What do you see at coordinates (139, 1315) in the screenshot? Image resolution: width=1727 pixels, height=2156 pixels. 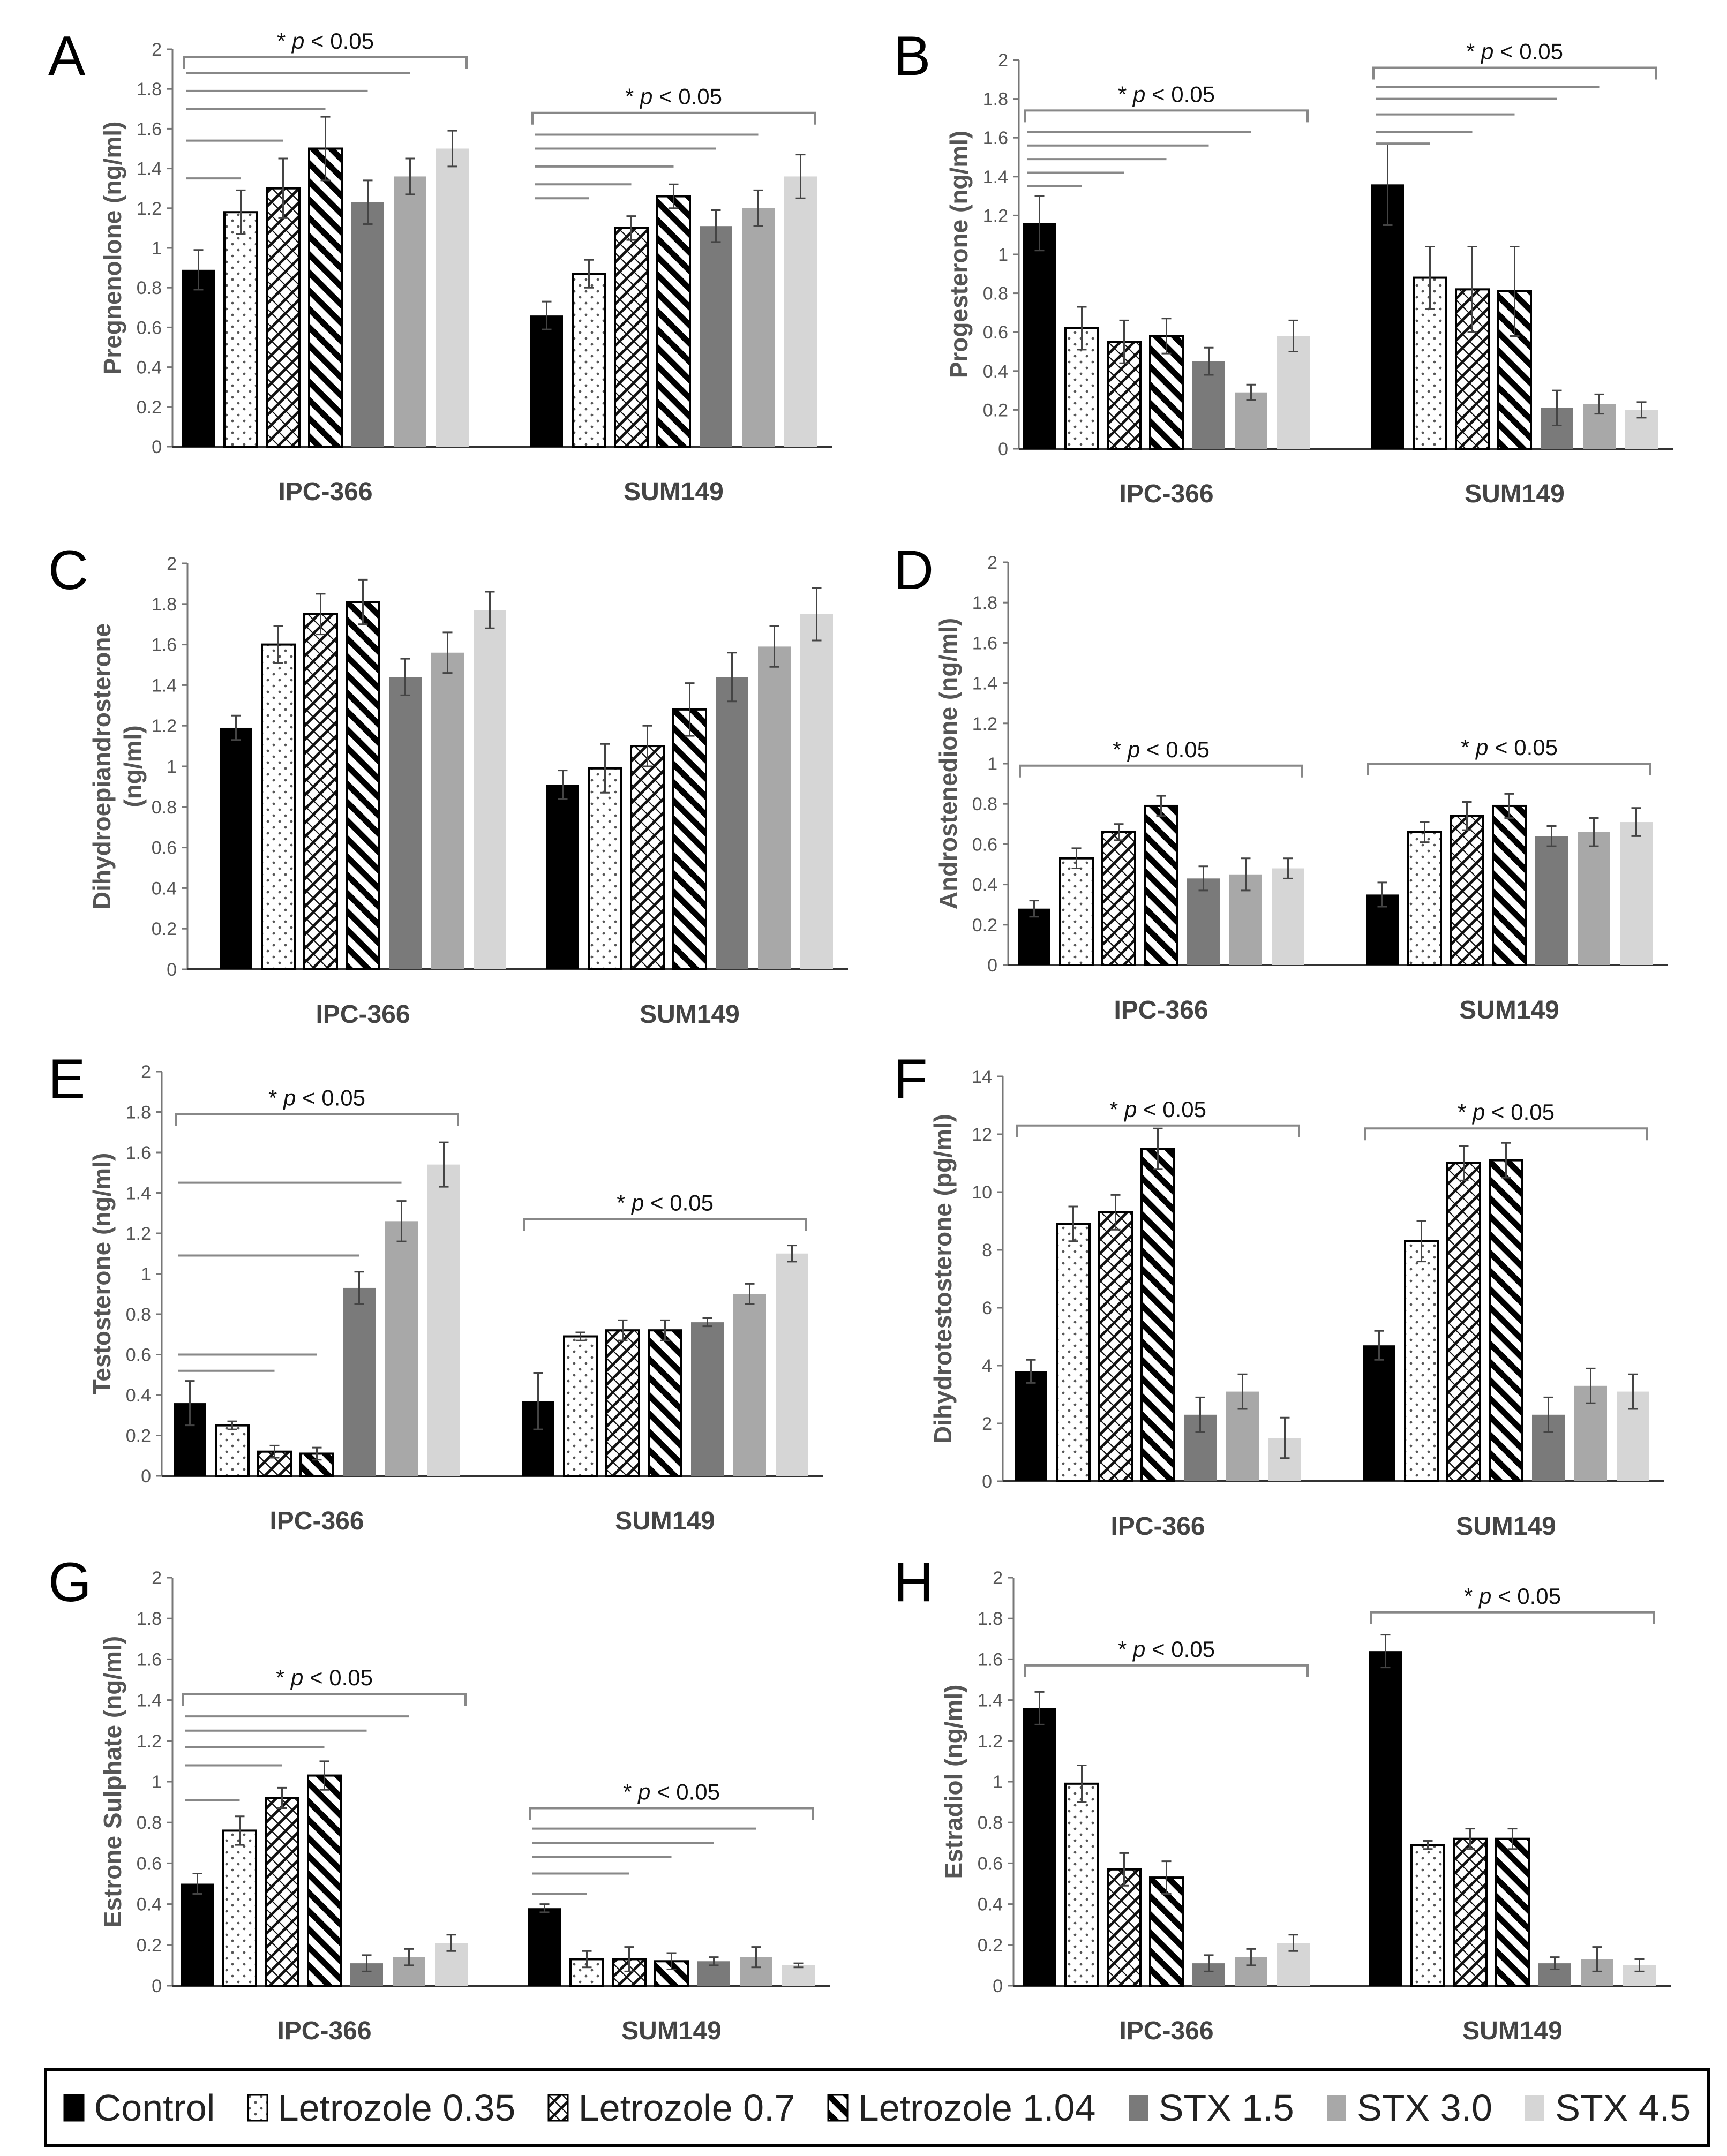 I see `y-tick-label-e: 0.8` at bounding box center [139, 1315].